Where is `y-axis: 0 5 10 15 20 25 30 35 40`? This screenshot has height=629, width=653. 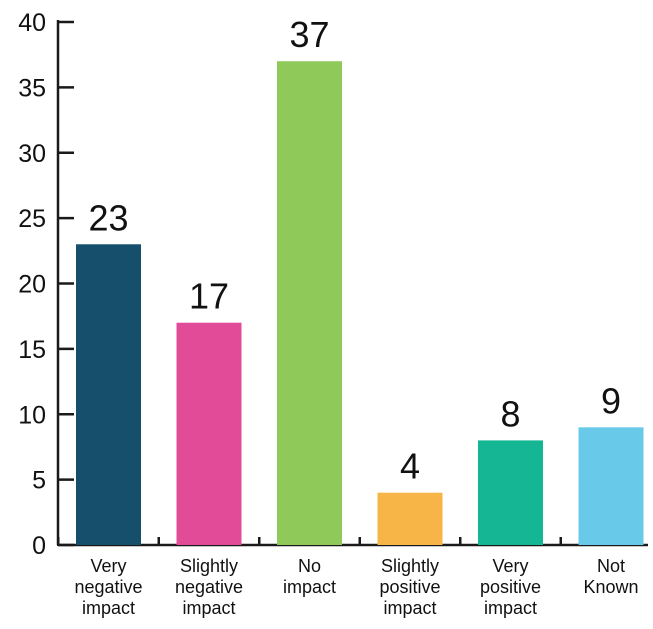
y-axis: 0 5 10 15 20 25 30 35 40 is located at coordinates (46, 284).